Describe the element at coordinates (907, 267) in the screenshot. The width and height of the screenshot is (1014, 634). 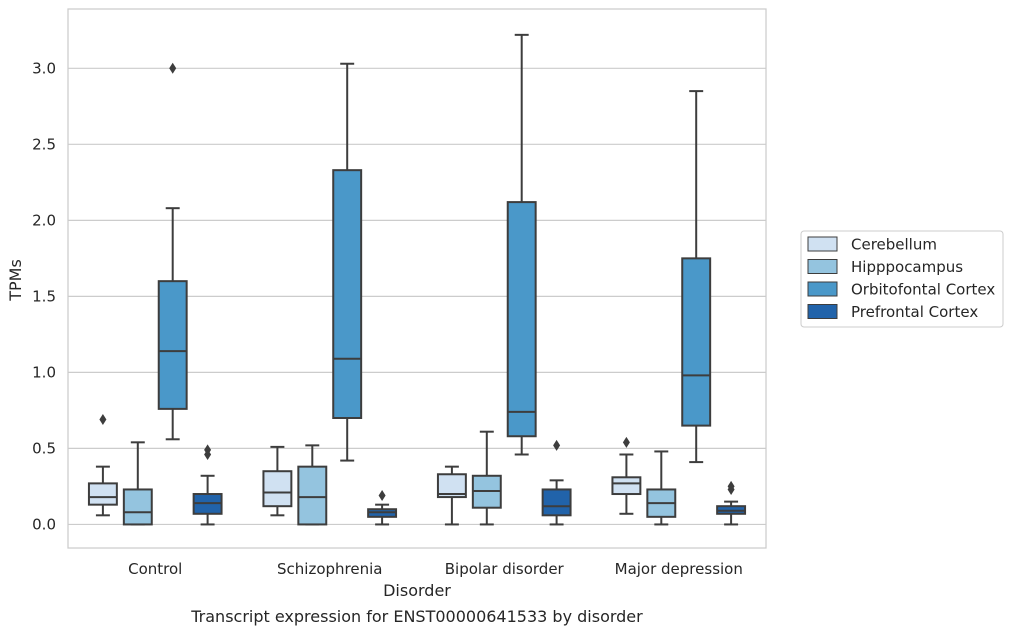
I see `legend-label: Hipppocampus` at that location.